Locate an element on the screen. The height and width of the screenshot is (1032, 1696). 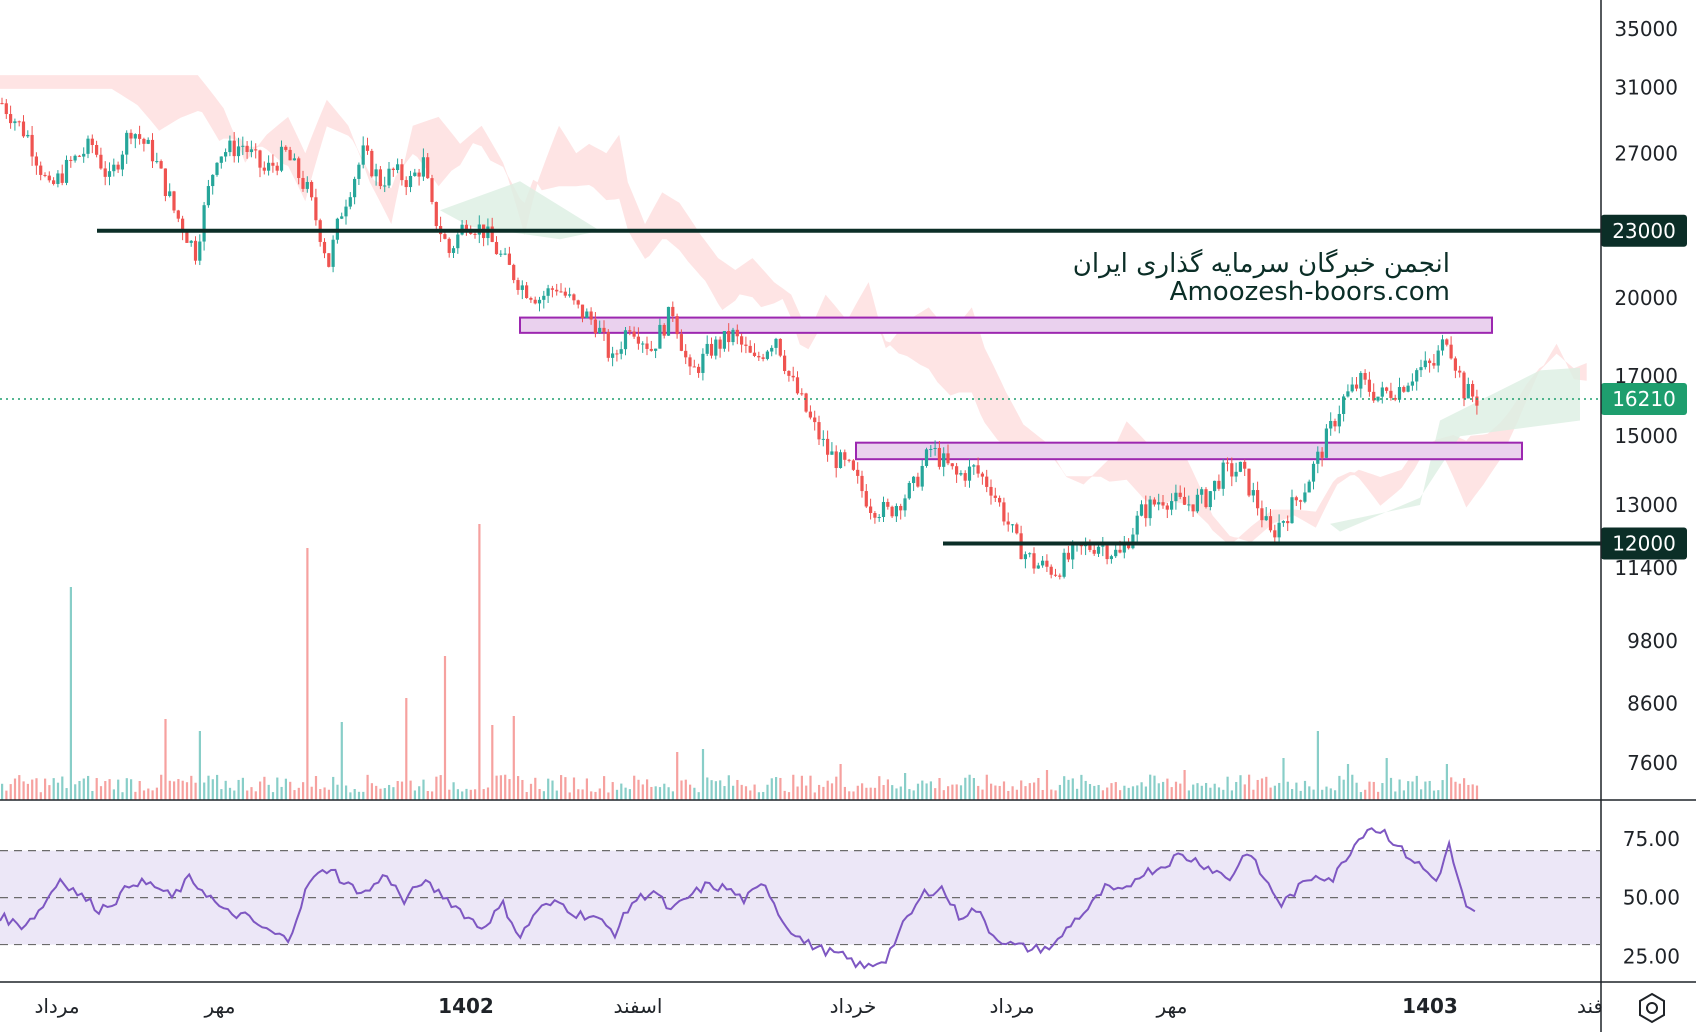
price-tick-label: 31000 is located at coordinates (1646, 87).